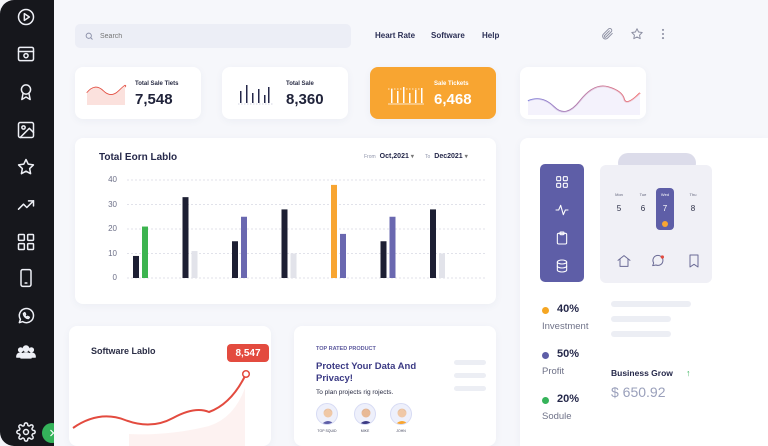 This screenshot has width=768, height=446. Describe the element at coordinates (307, 229) in the screenshot. I see `bar-chart` at that location.